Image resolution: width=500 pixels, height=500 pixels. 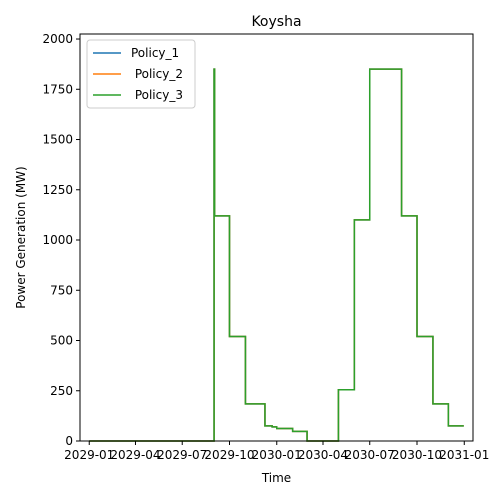 I want to click on x-tick-label: 2030-10, so click(x=417, y=455).